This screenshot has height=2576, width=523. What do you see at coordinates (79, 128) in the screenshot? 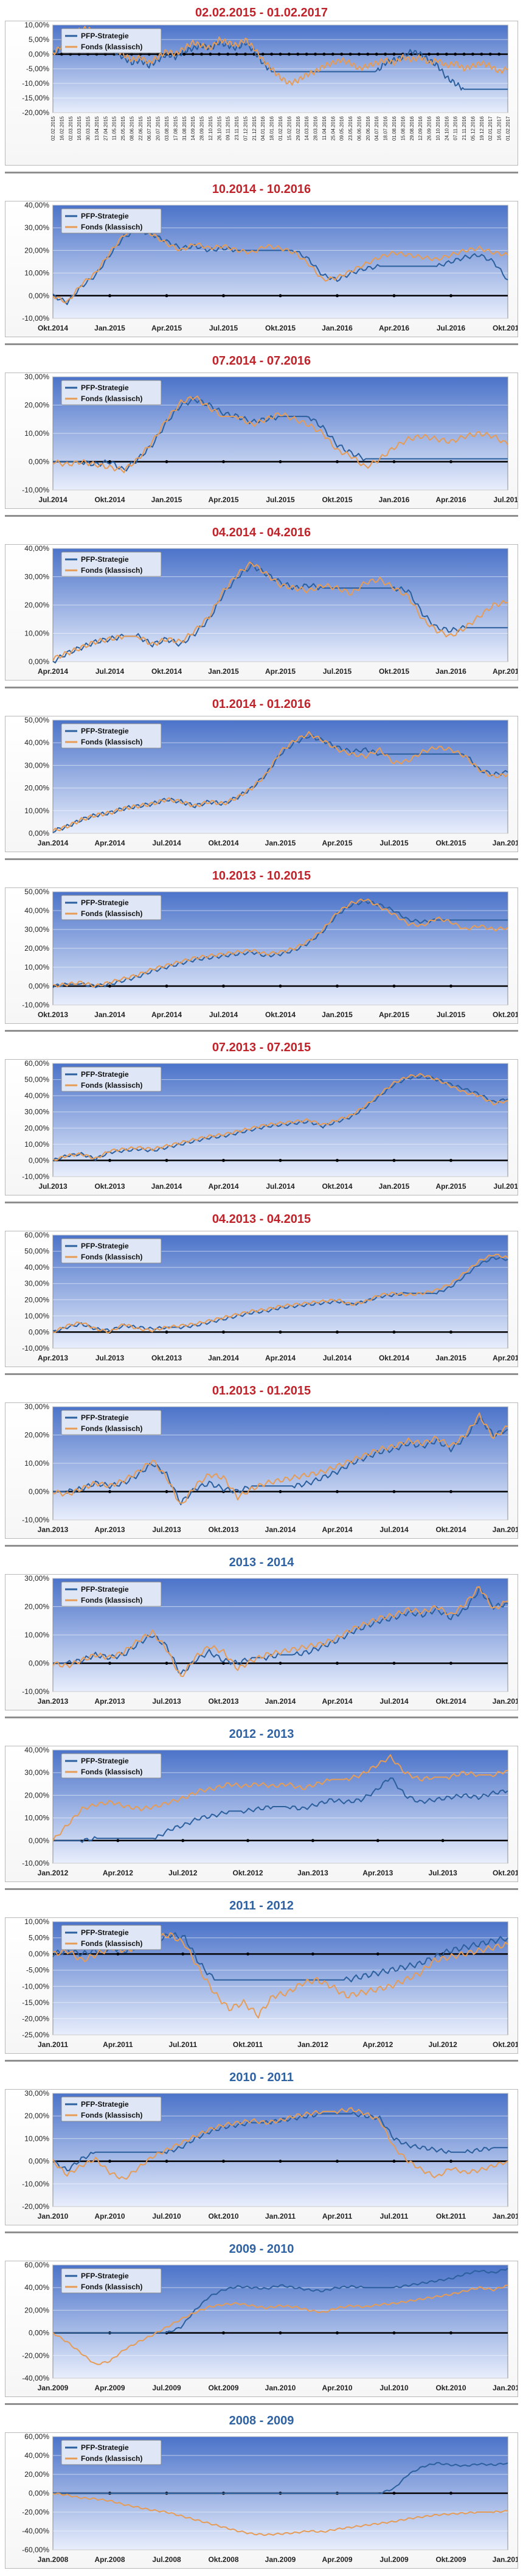
I see `x-tick-label: 16.03.2015` at bounding box center [79, 128].